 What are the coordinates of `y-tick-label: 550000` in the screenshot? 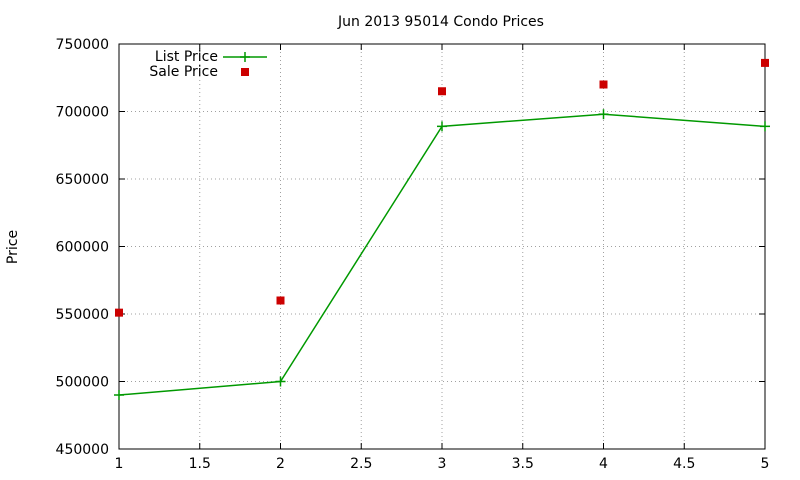 It's located at (82, 315).